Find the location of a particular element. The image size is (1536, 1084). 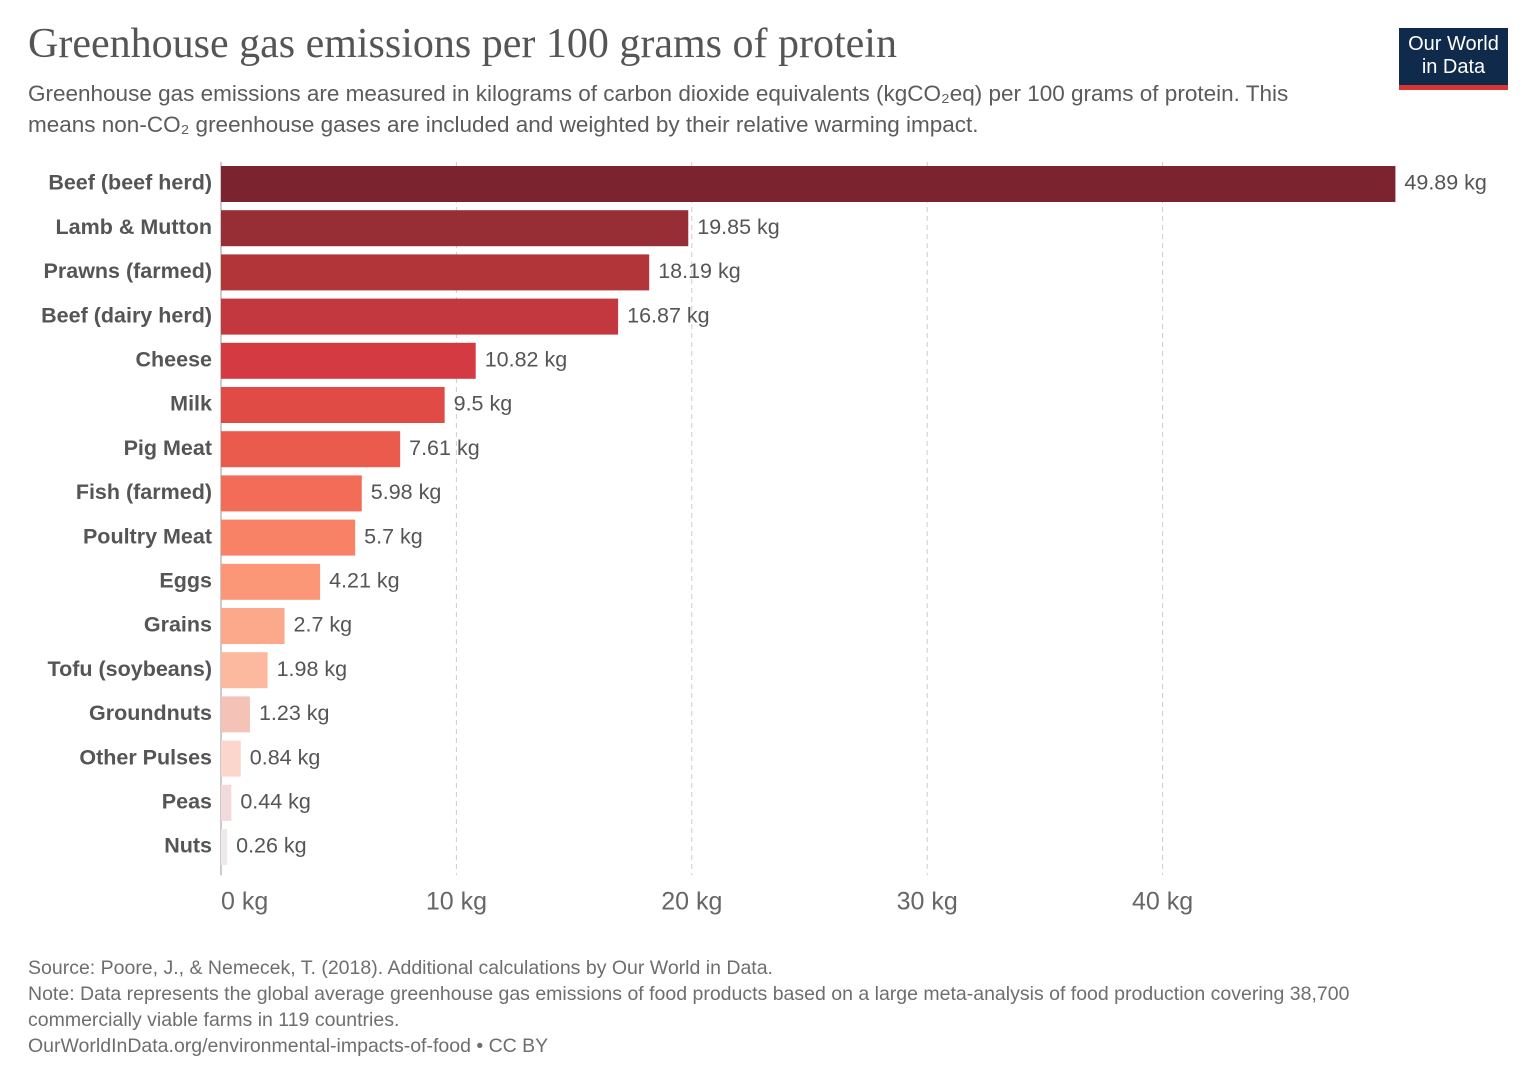

category-label: Fish (farmed) is located at coordinates (144, 492).